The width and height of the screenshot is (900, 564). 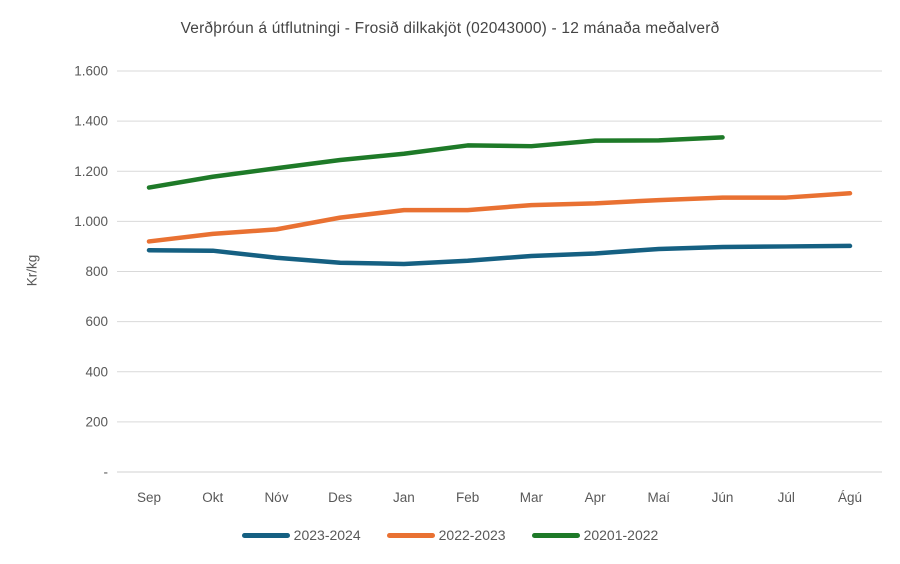 I want to click on y-tick-label: 600, so click(x=96, y=321).